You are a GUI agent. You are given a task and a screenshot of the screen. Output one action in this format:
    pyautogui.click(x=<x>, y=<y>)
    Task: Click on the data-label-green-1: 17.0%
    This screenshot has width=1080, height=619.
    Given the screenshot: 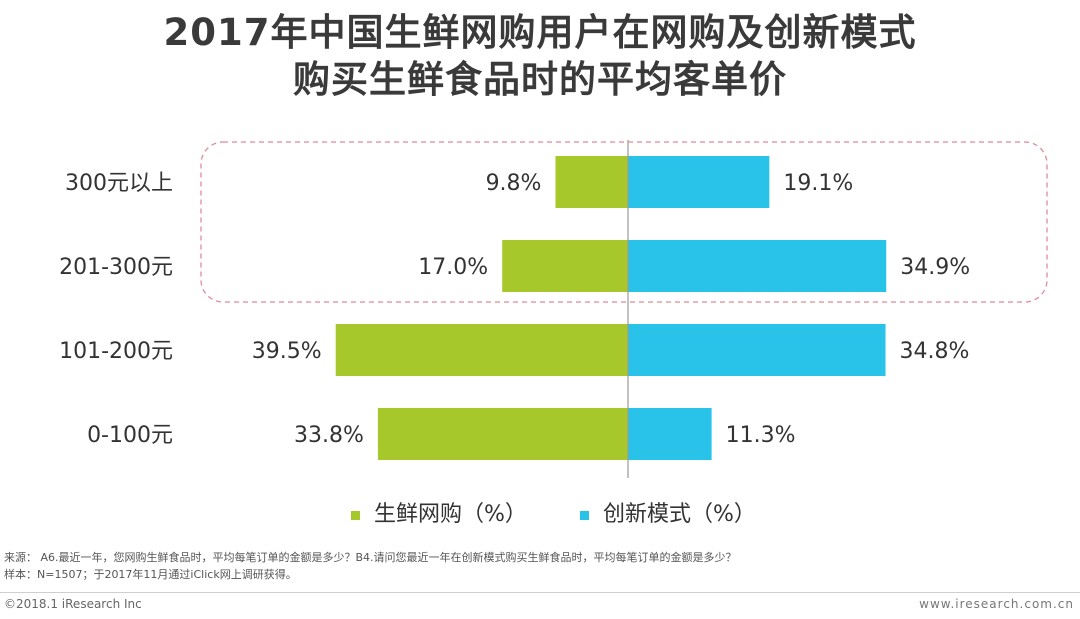 What is the action you would take?
    pyautogui.click(x=453, y=267)
    